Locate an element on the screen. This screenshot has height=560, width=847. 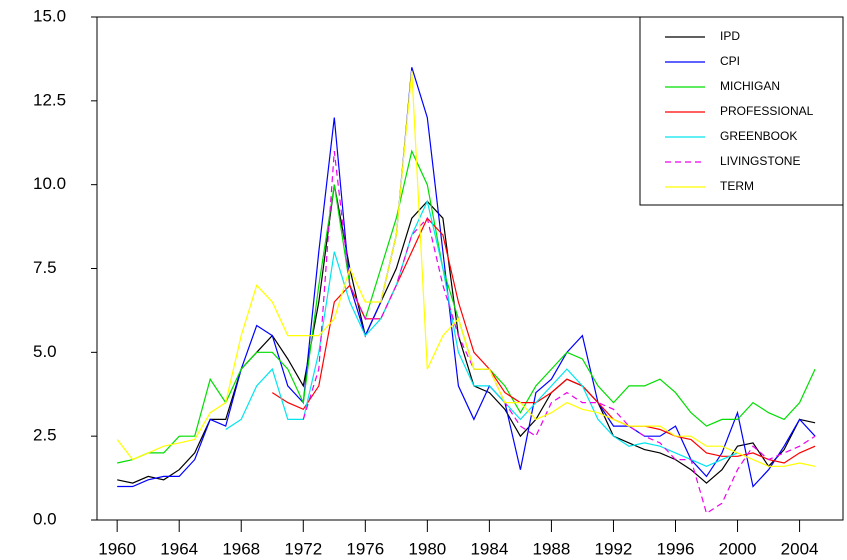
x-tick-label: 1984 is located at coordinates (489, 548).